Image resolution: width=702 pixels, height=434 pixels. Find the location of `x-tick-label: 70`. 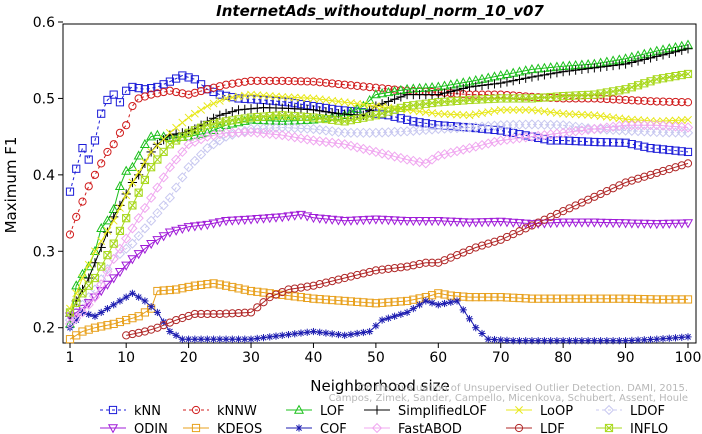

x-tick-label: 70 is located at coordinates (501, 358).